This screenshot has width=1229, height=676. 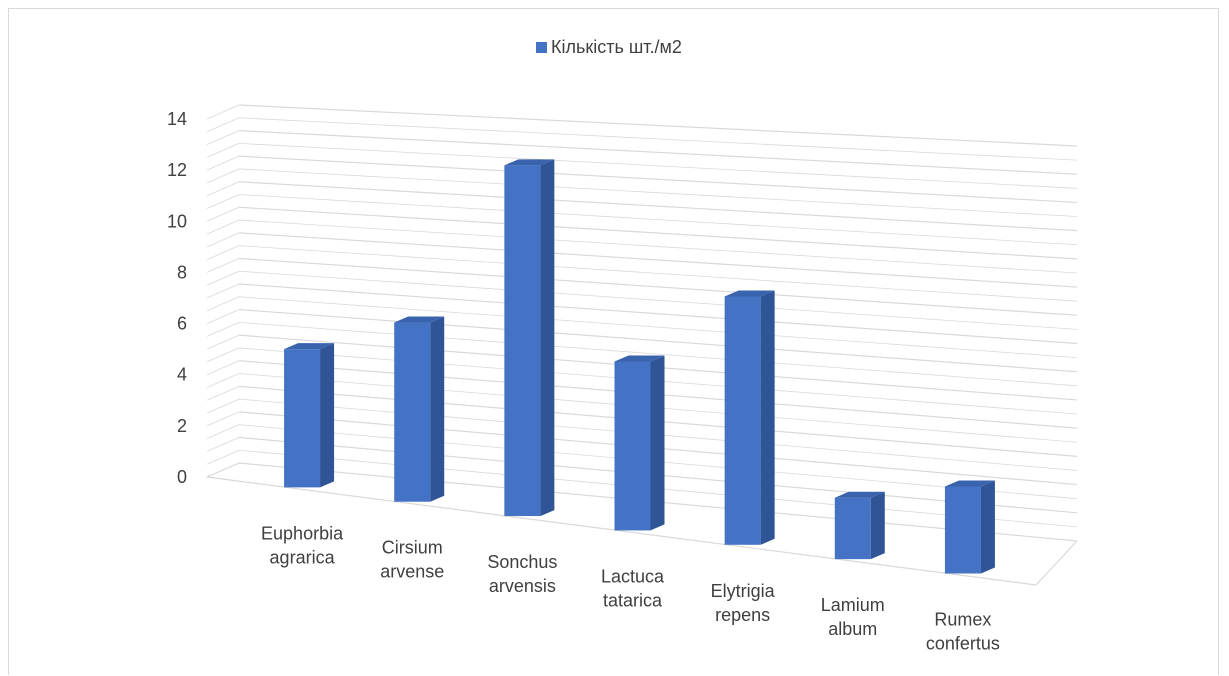 I want to click on x-tick-label: Cirsium arvense, so click(x=412, y=560).